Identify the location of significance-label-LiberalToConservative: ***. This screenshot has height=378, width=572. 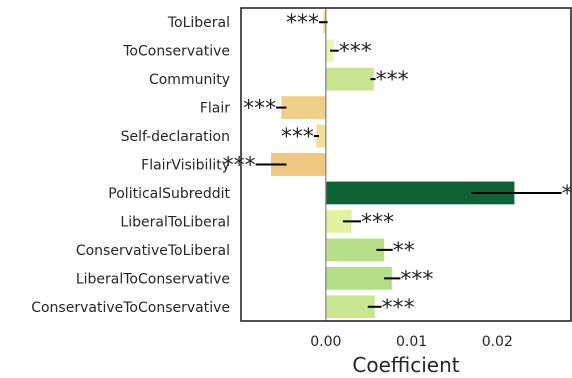
(416, 279).